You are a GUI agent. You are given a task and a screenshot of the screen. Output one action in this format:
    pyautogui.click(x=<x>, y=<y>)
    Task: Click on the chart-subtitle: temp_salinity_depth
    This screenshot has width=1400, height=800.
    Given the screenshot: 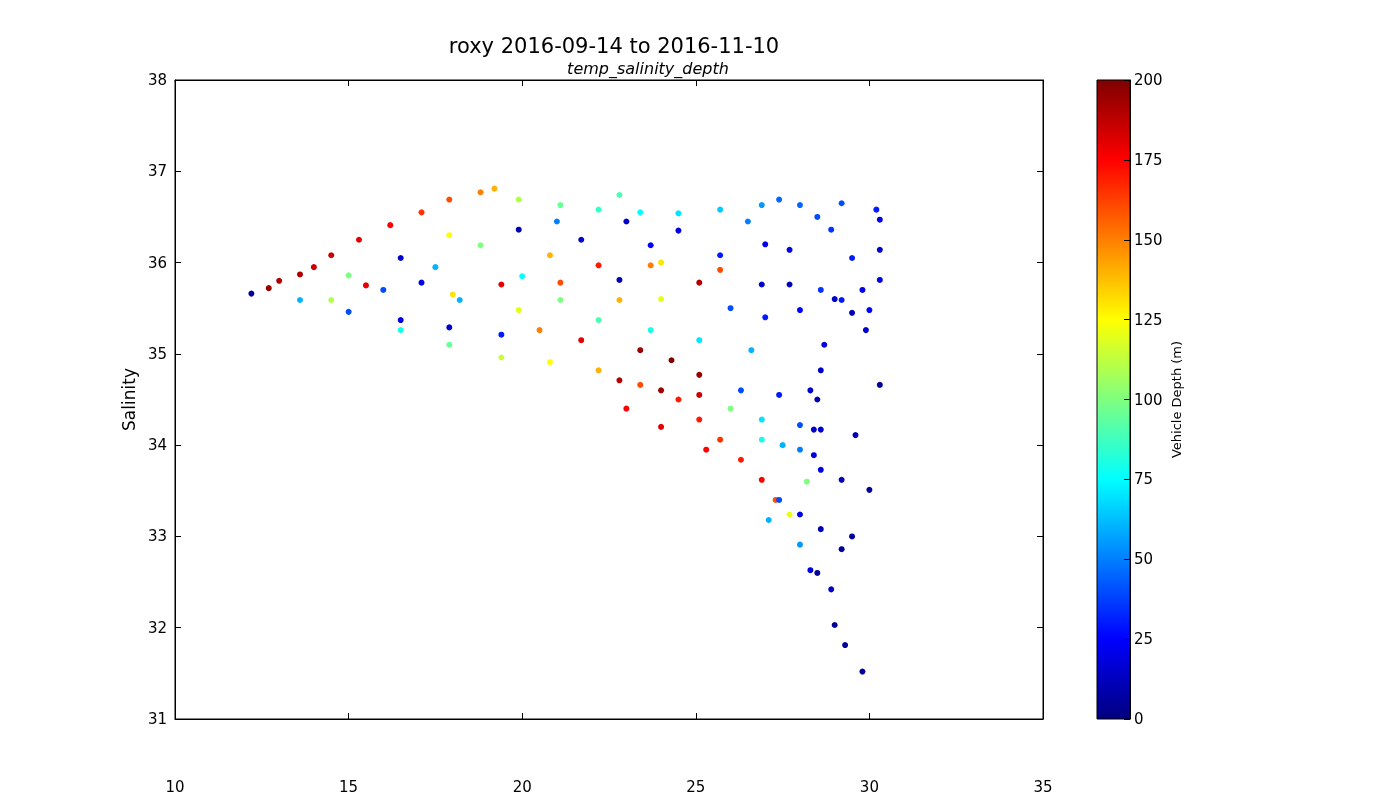 What is the action you would take?
    pyautogui.click(x=648, y=68)
    